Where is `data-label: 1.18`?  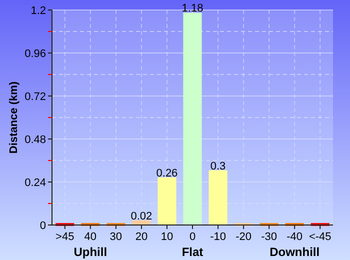 data-label: 1.18 is located at coordinates (193, 8).